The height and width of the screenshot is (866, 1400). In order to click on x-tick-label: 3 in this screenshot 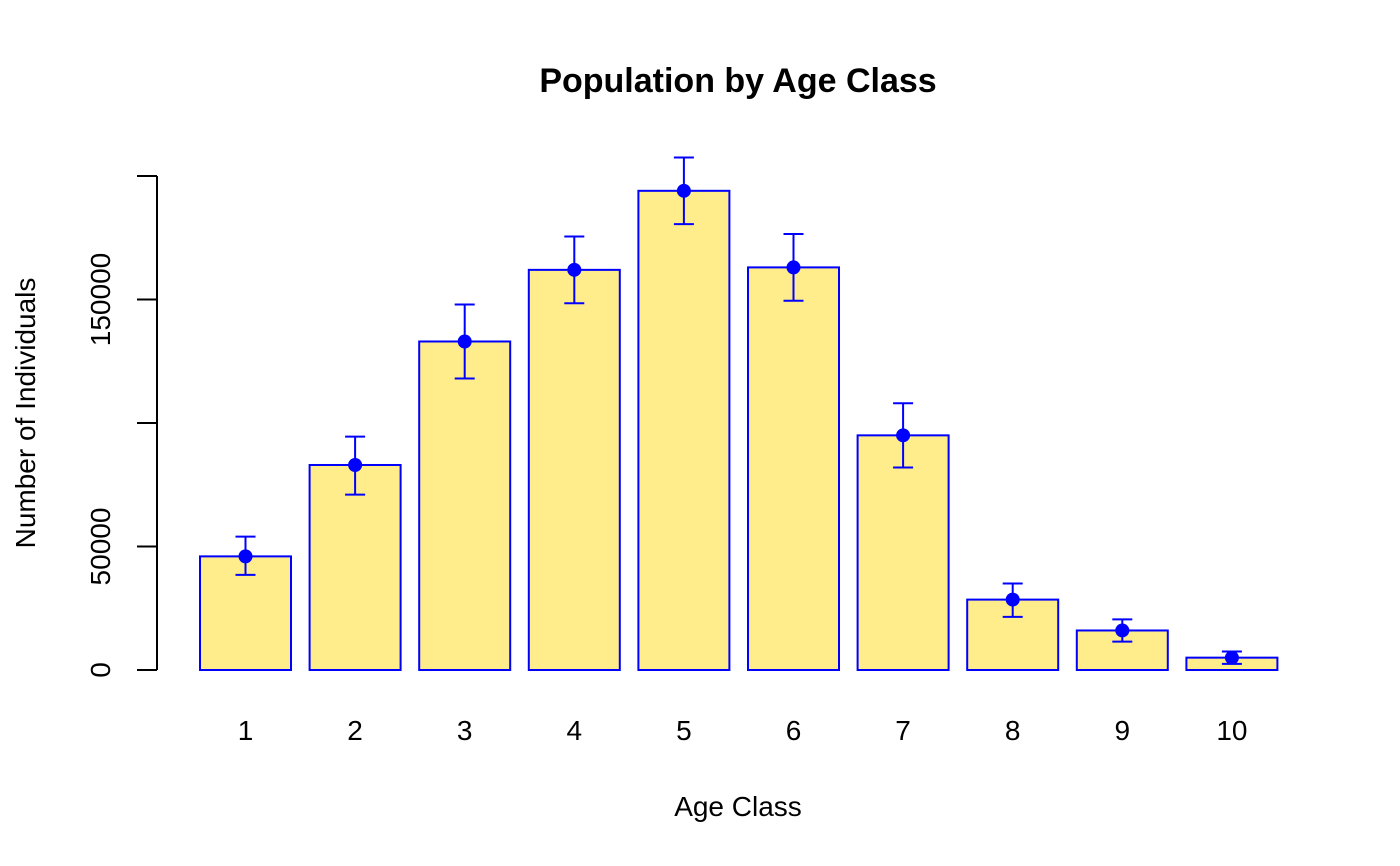, I will do `click(465, 730)`.